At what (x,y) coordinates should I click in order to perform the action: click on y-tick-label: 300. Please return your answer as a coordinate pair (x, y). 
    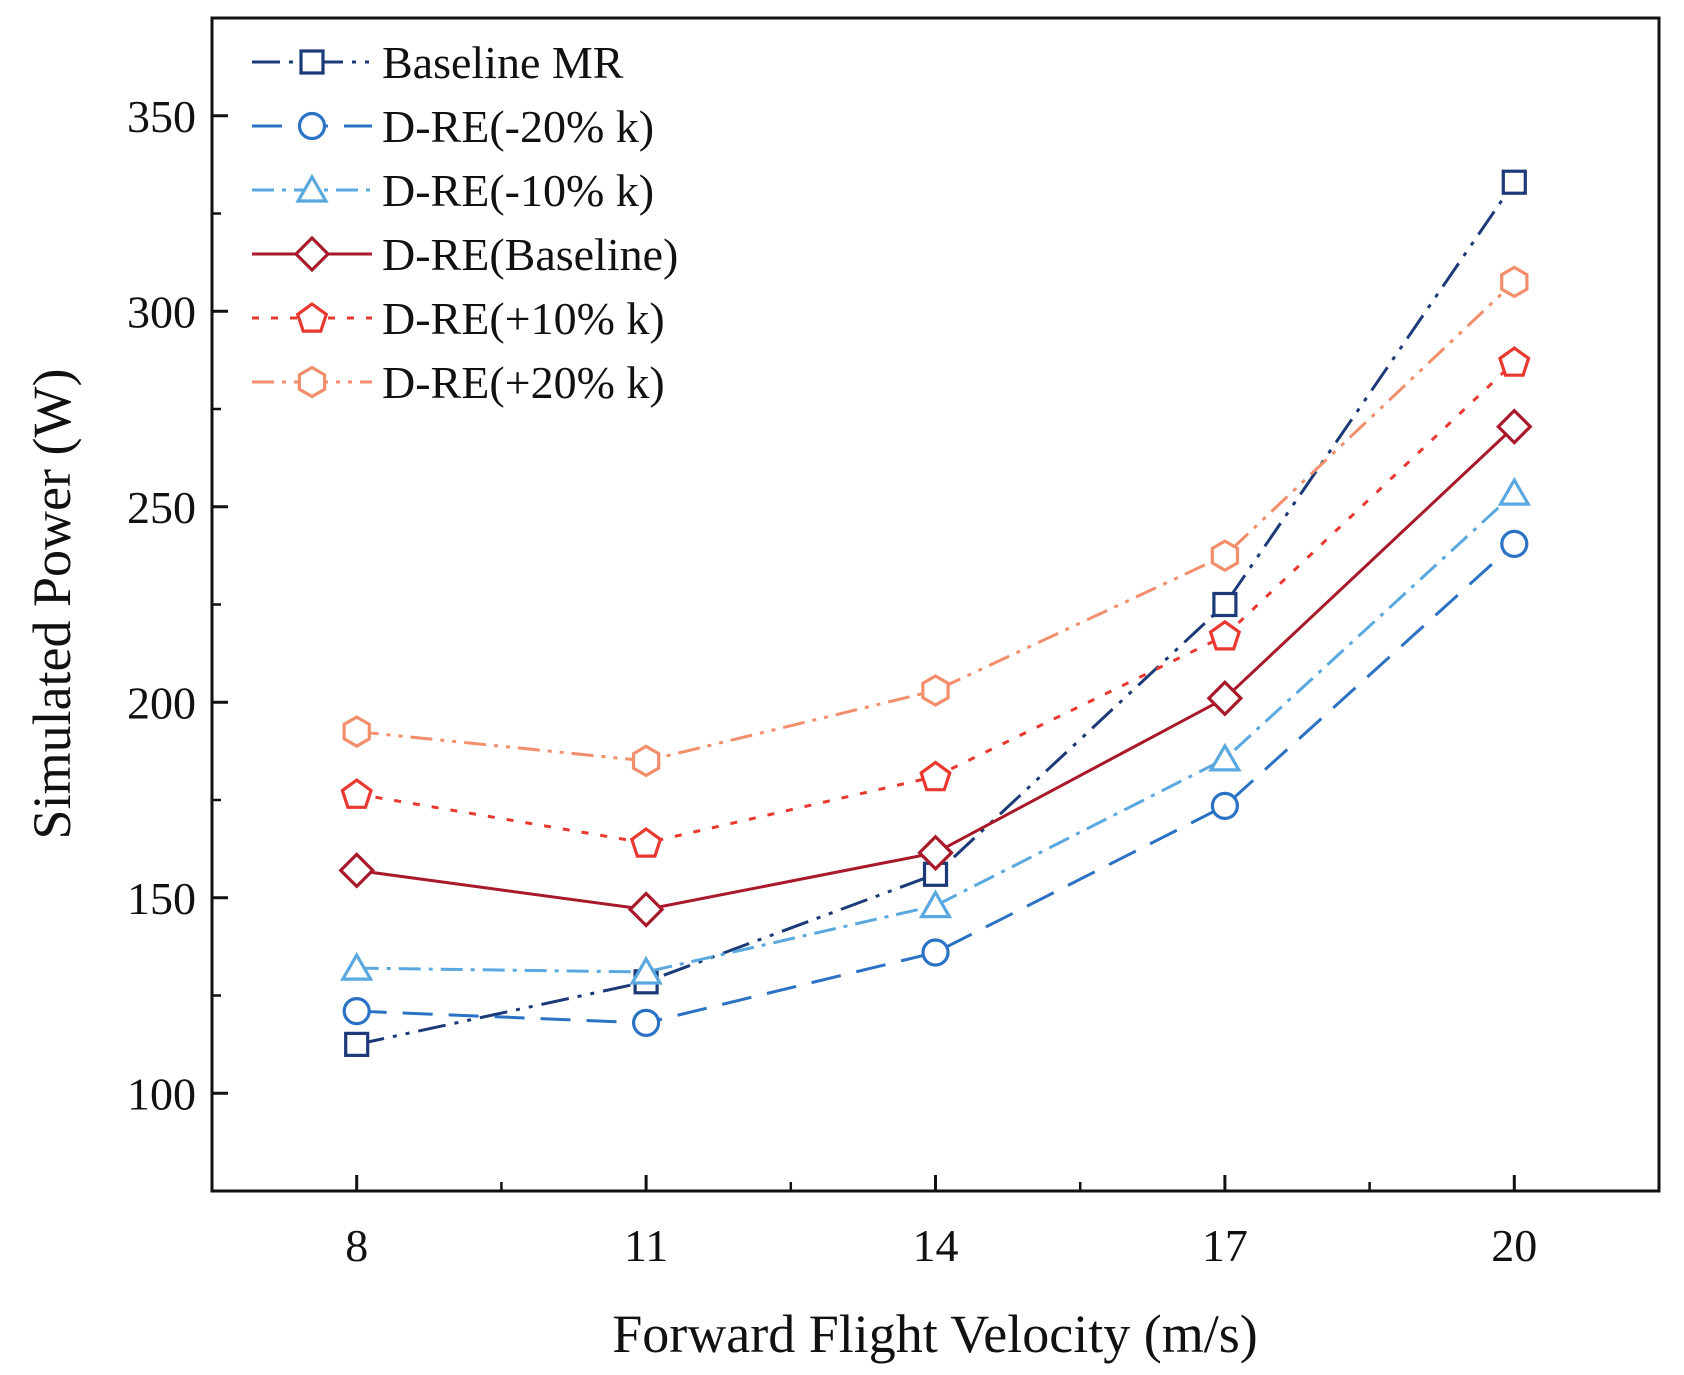
    Looking at the image, I should click on (161, 311).